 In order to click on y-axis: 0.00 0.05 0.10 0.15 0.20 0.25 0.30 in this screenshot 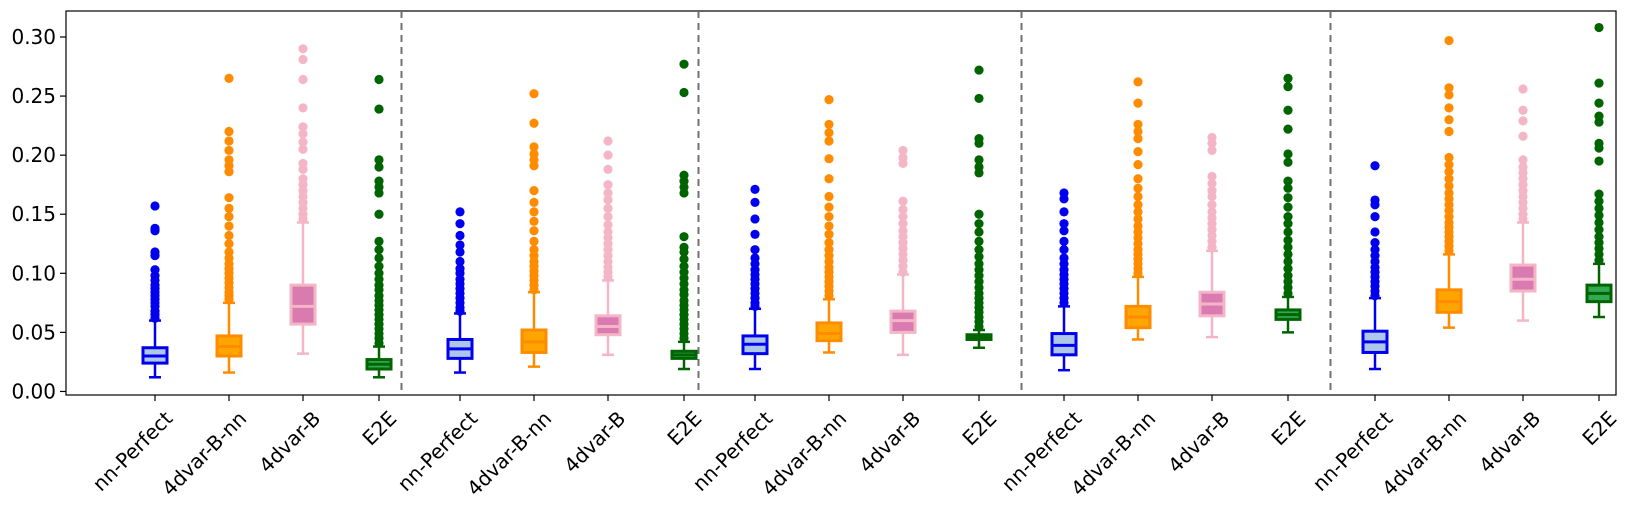, I will do `click(38, 214)`.